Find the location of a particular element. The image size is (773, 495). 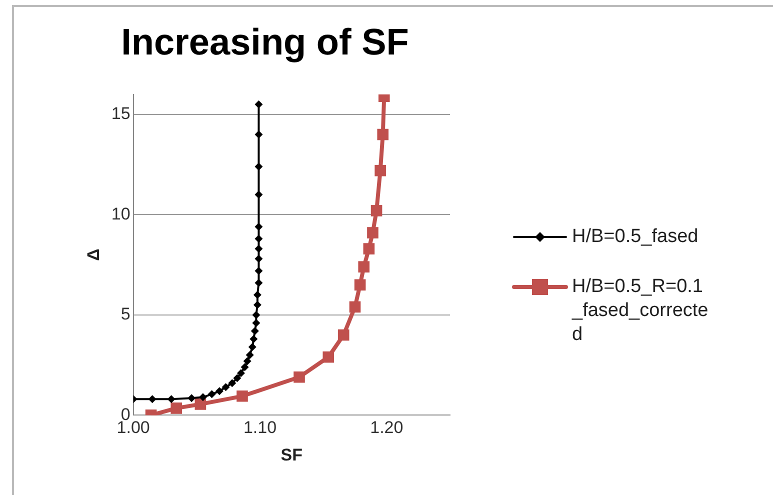

x-tick-label: 1.10 is located at coordinates (260, 428).